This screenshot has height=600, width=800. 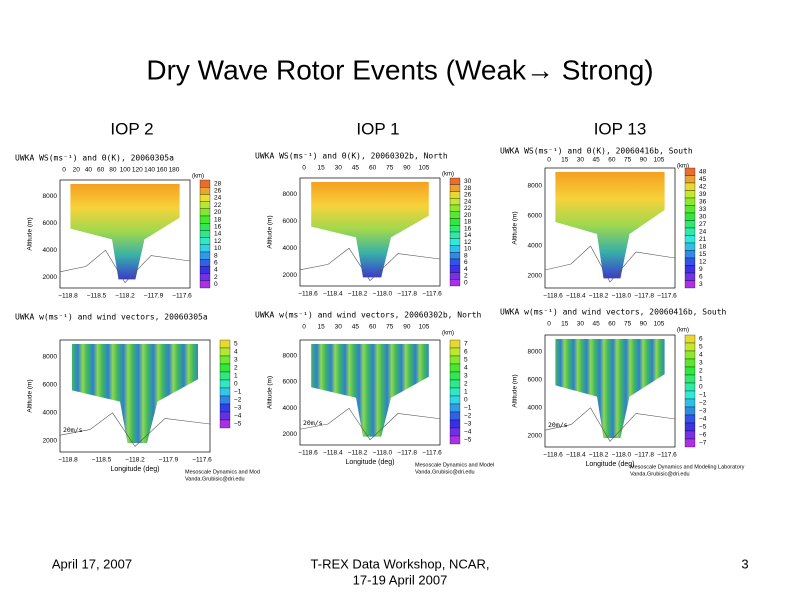 What do you see at coordinates (131, 128) in the screenshot?
I see `column-header: IOP 2` at bounding box center [131, 128].